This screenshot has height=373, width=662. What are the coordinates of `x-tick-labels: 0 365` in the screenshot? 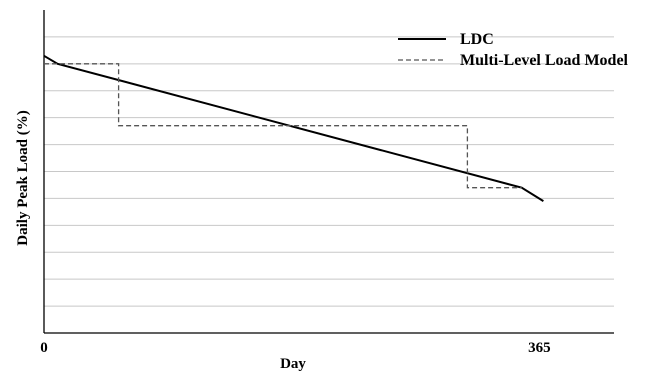 It's located at (295, 348).